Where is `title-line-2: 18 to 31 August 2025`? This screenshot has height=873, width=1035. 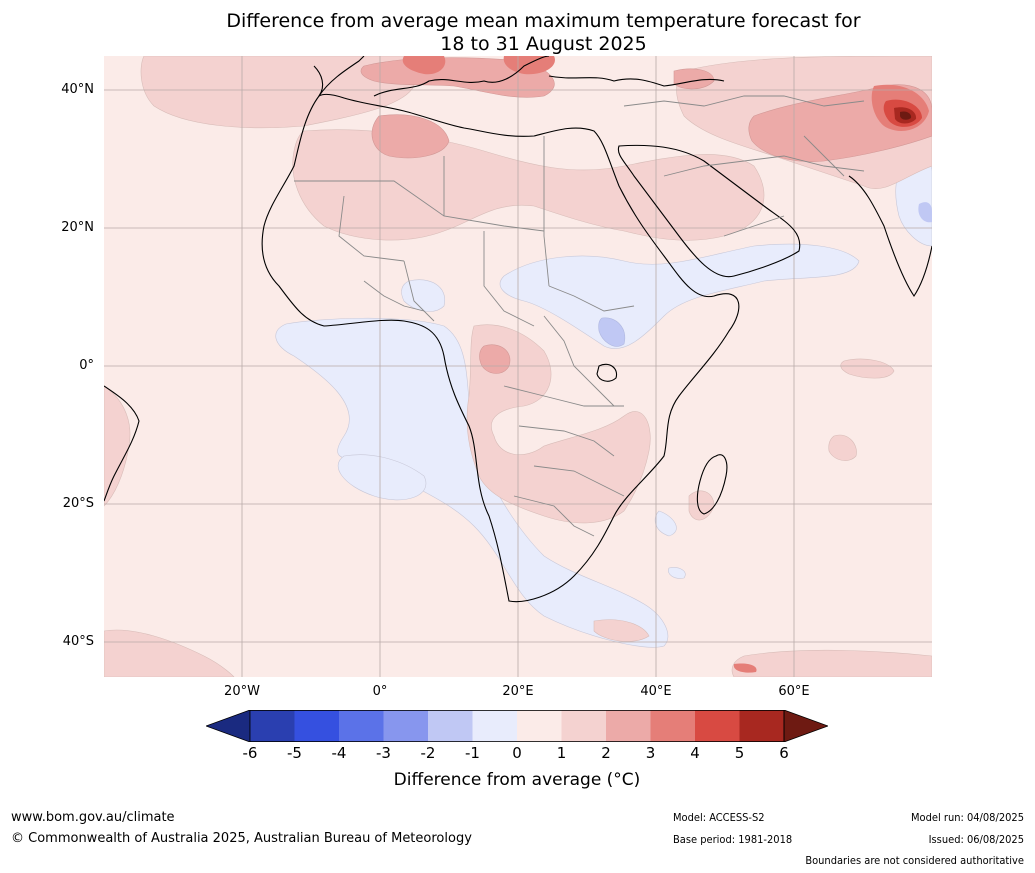 title-line-2: 18 to 31 August 2025 is located at coordinates (543, 44).